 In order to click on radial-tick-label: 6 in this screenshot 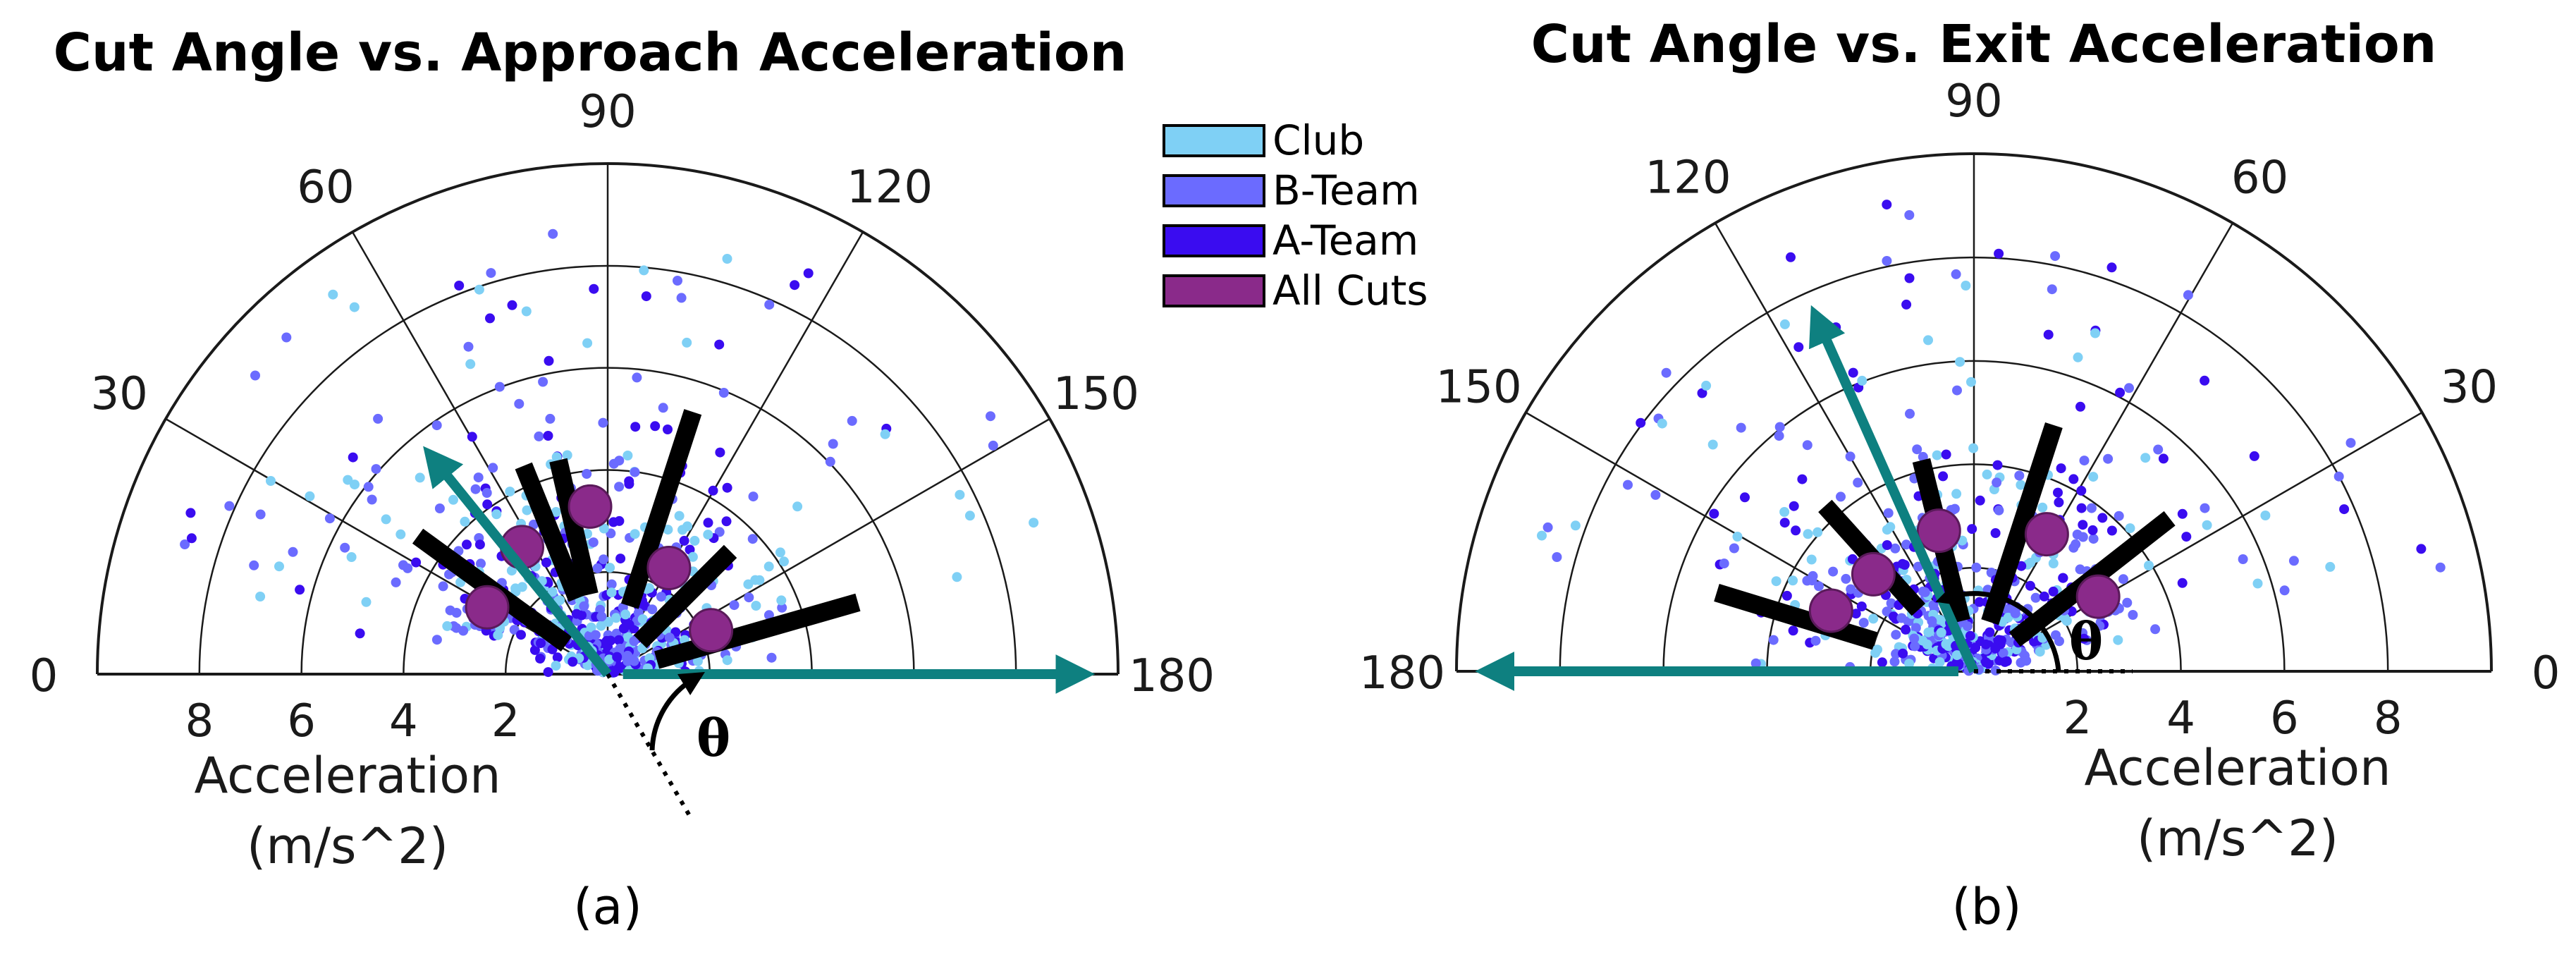, I will do `click(2284, 719)`.